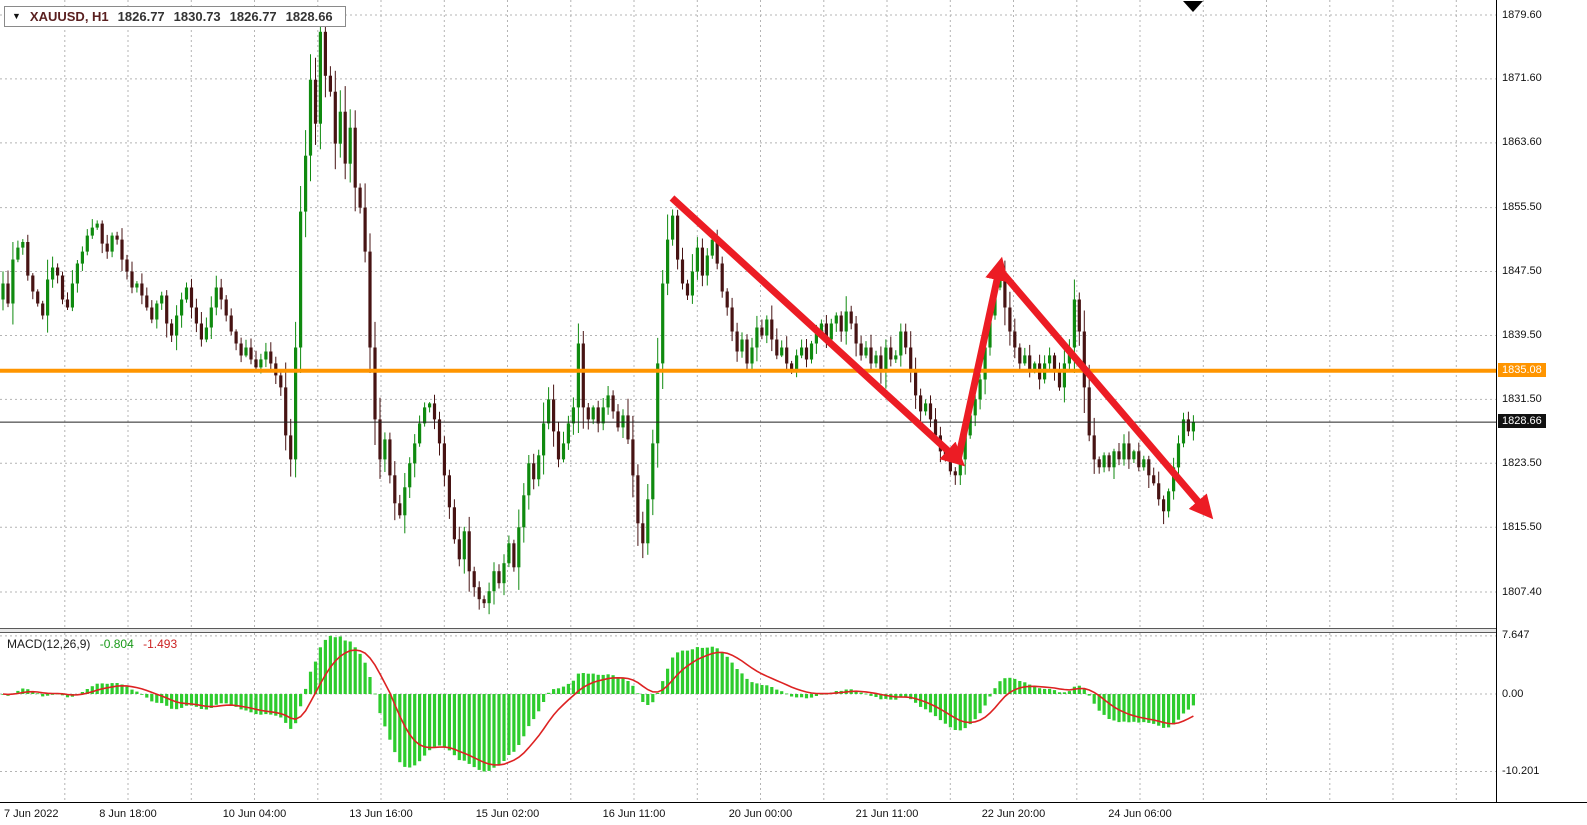  What do you see at coordinates (1521, 771) in the screenshot?
I see `macd-tick-label: -10.201` at bounding box center [1521, 771].